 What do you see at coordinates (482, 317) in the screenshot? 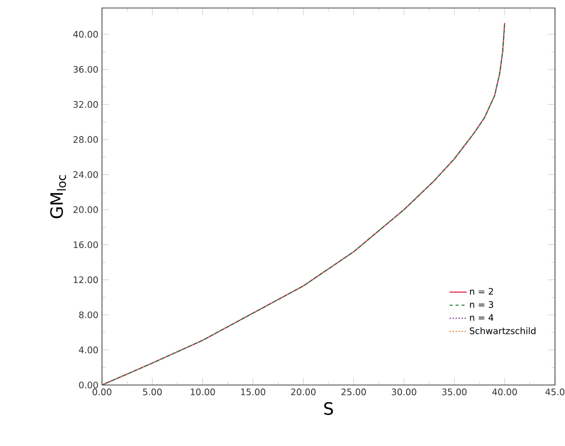
I see `legend-label: n = 4` at bounding box center [482, 317].